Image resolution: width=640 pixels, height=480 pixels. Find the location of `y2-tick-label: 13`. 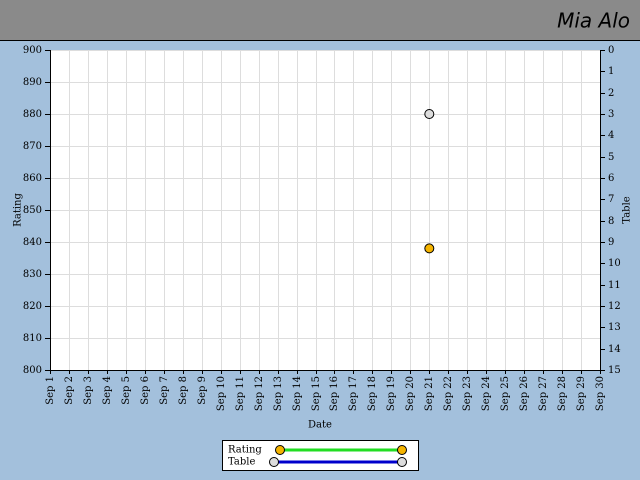

y2-tick-label: 13 is located at coordinates (614, 327).